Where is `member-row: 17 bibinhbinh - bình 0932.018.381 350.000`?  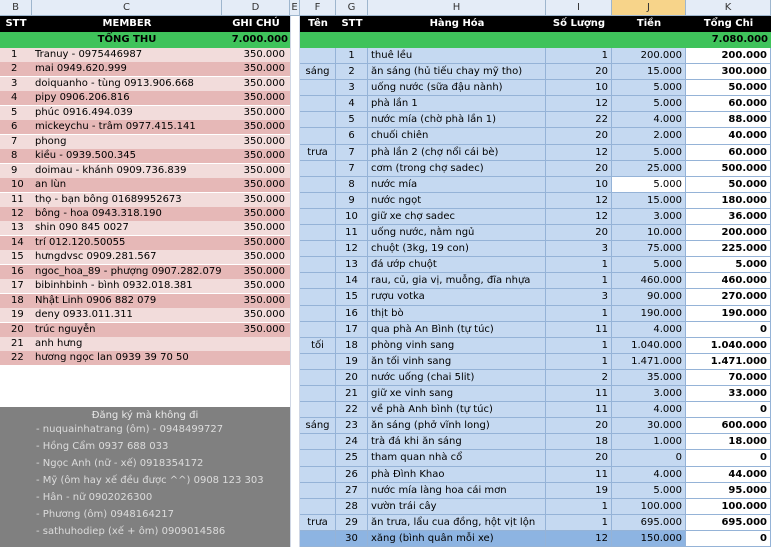 member-row: 17 bibinhbinh - bình 0932.018.381 350.000 is located at coordinates (145, 286).